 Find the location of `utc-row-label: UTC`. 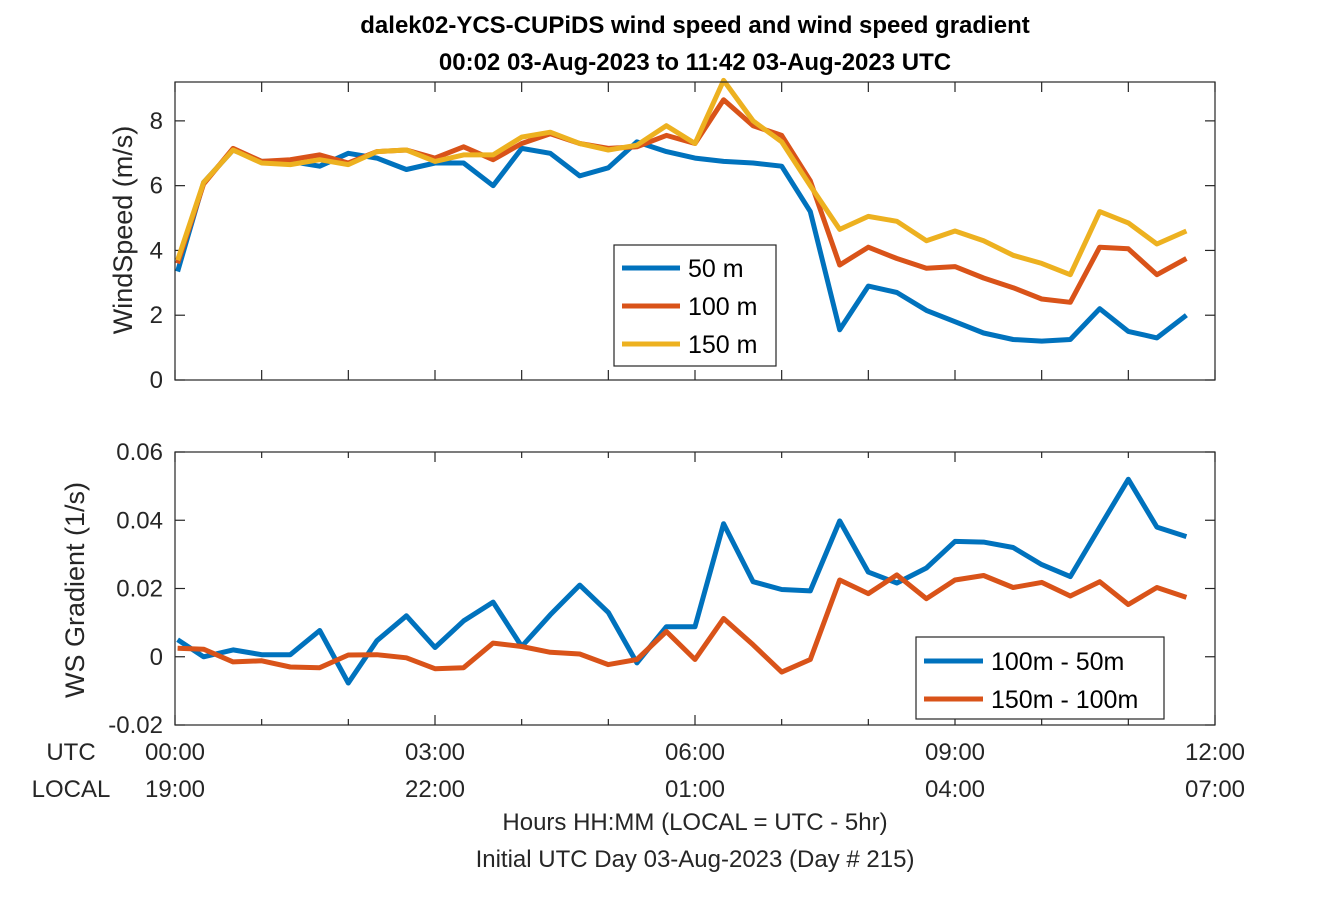

utc-row-label: UTC is located at coordinates (70, 752).